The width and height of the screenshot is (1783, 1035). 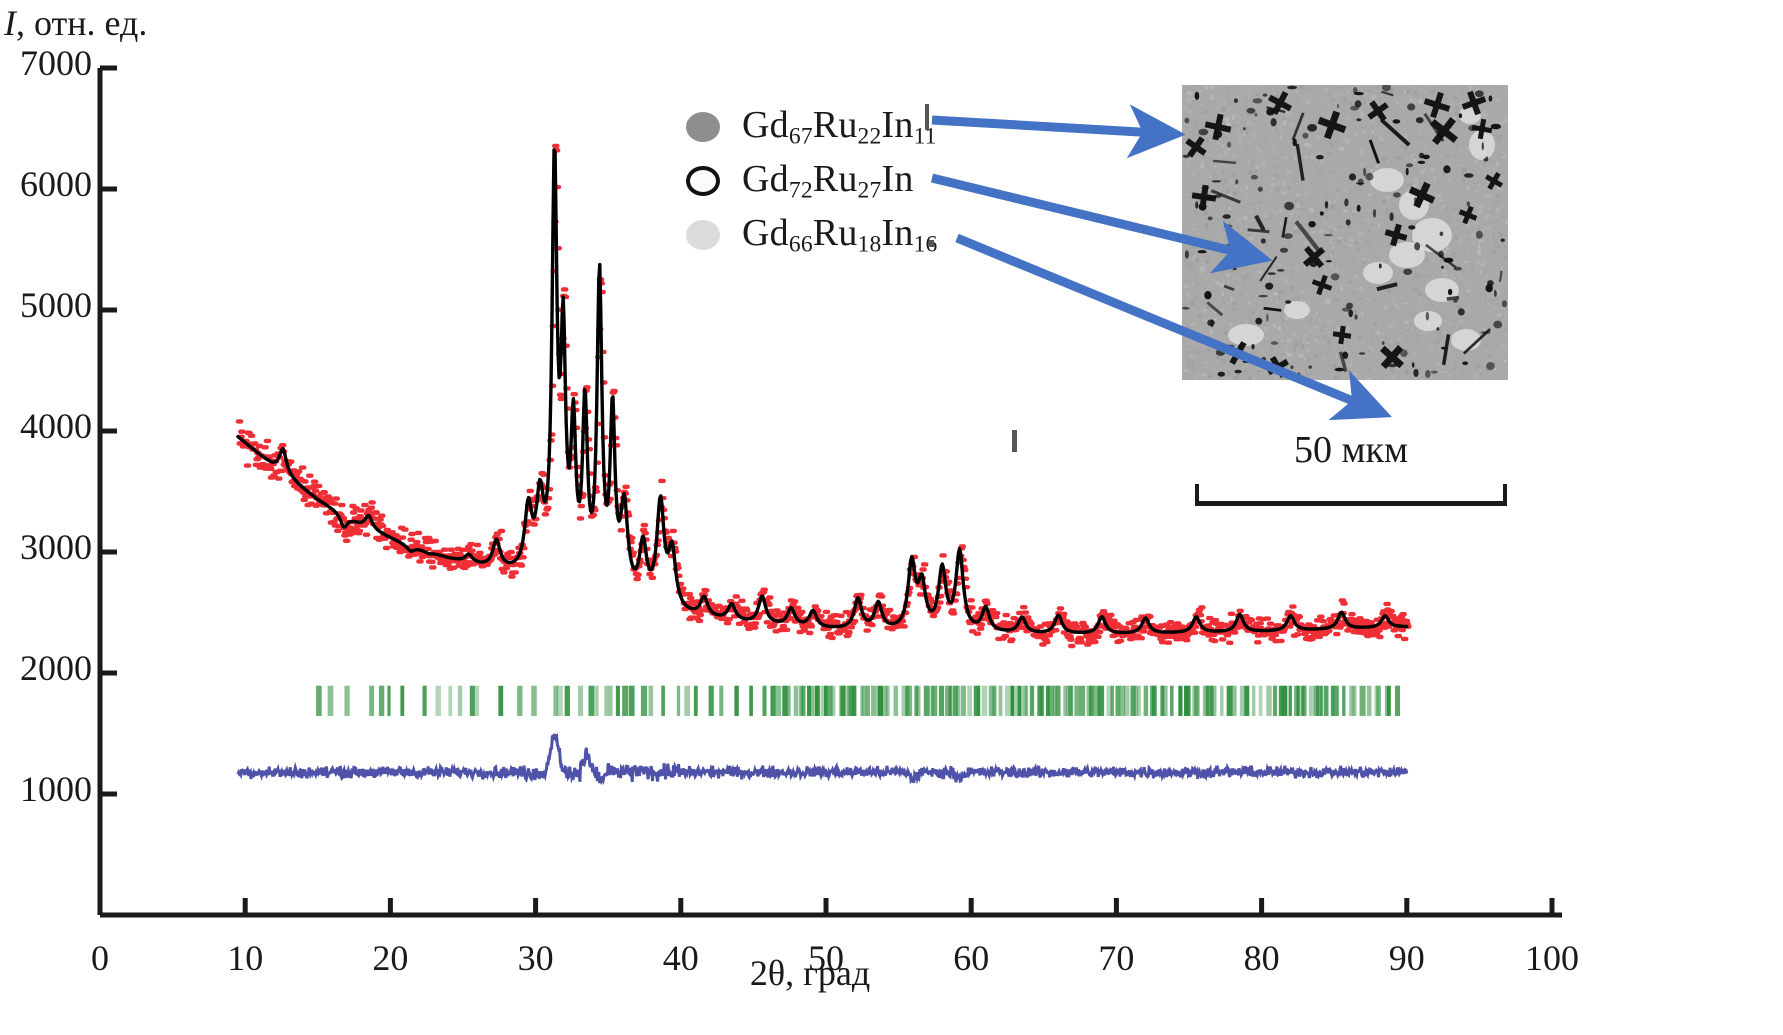 I want to click on x-tick-label: 70, so click(x=1116, y=958).